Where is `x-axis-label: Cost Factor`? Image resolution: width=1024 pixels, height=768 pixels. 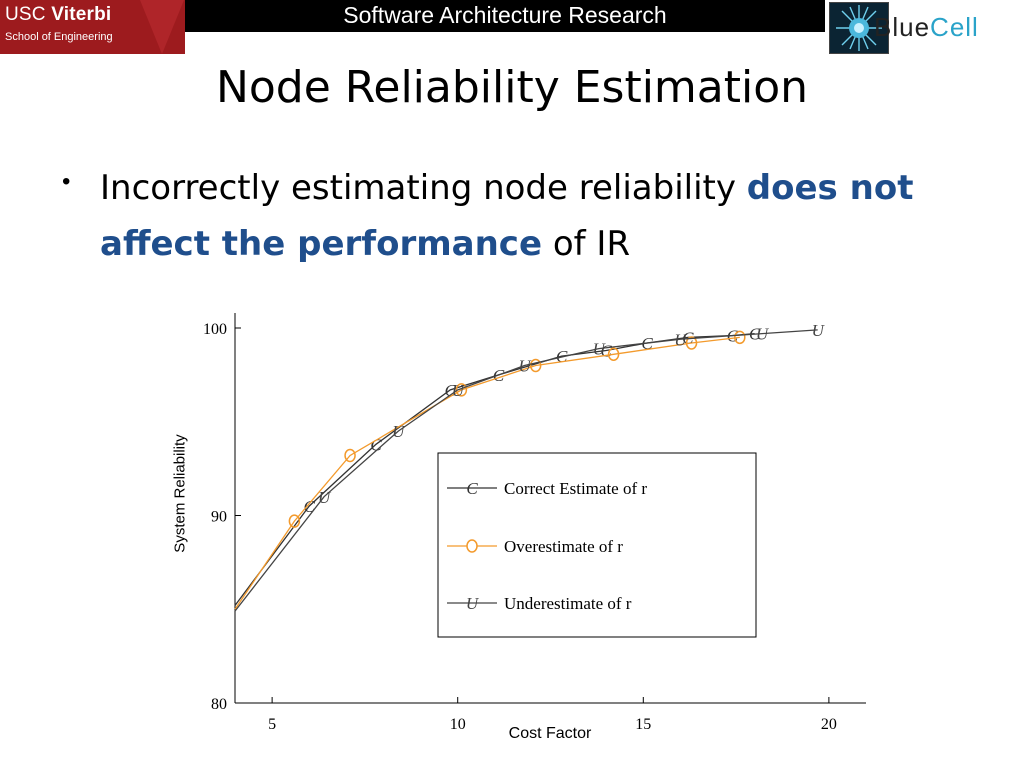
x-axis-label: Cost Factor is located at coordinates (550, 733).